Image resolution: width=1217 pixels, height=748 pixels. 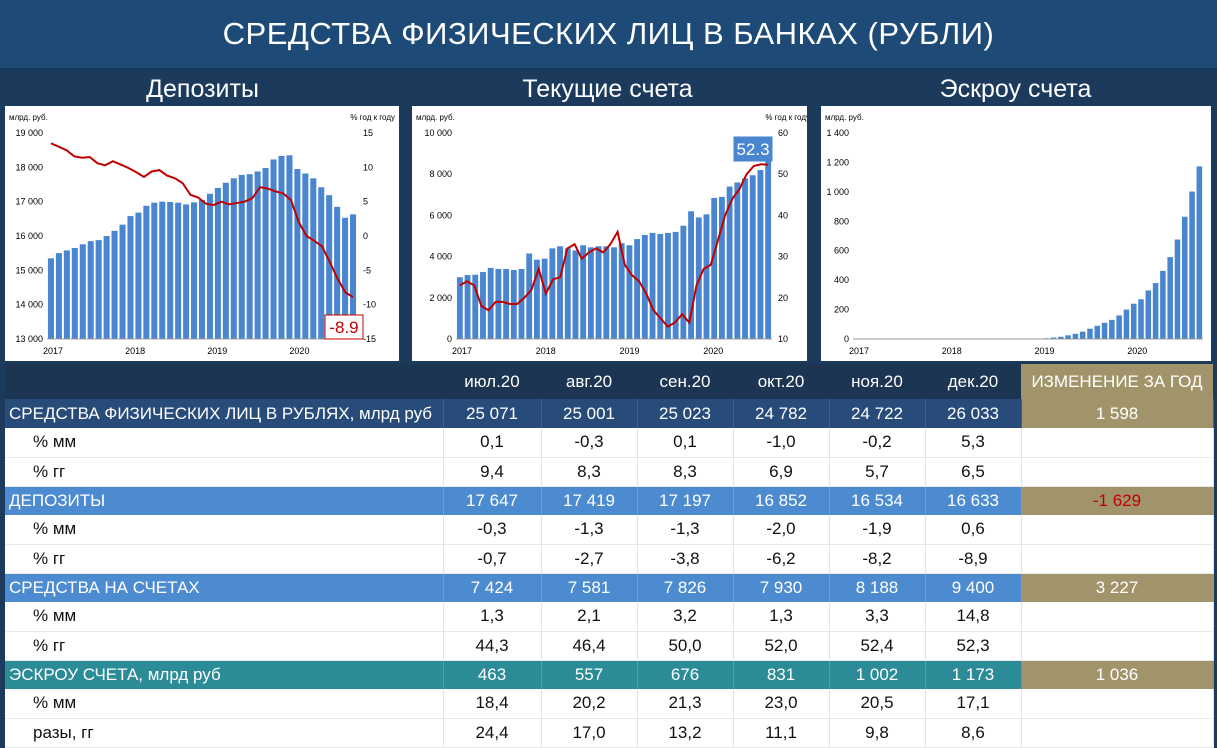 I want to click on row-value: 7 581, so click(x=589, y=587).